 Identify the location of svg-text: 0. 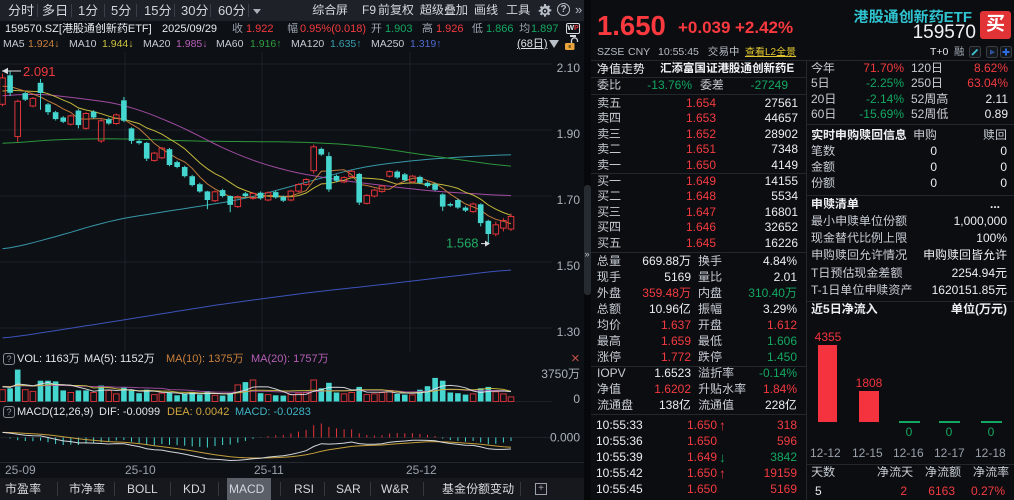
(576, 399).